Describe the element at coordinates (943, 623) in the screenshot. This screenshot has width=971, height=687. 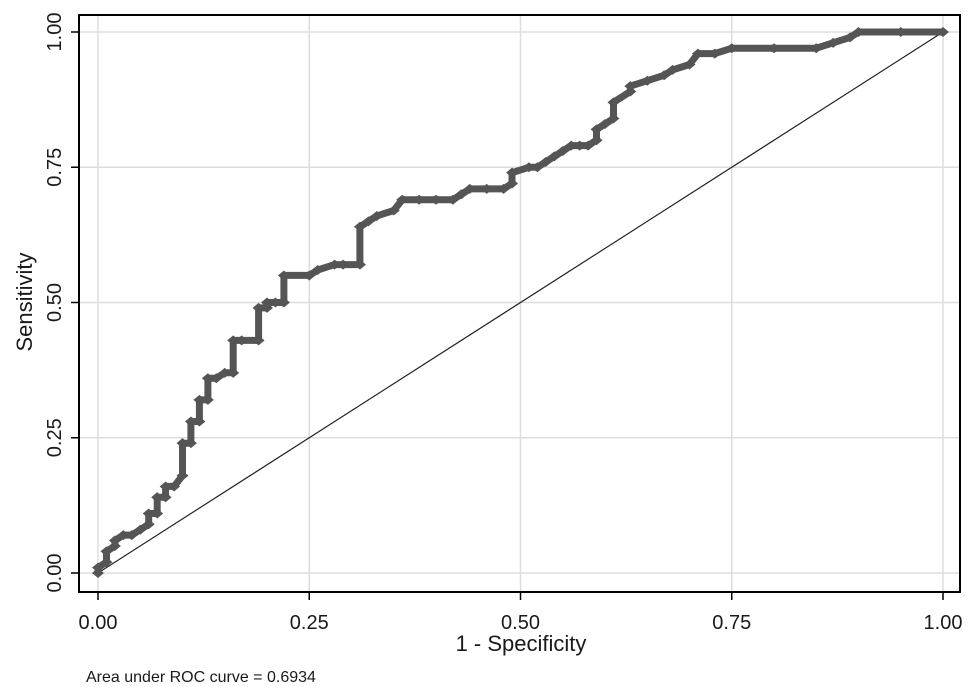
I see `x-tick-label: 1.00` at that location.